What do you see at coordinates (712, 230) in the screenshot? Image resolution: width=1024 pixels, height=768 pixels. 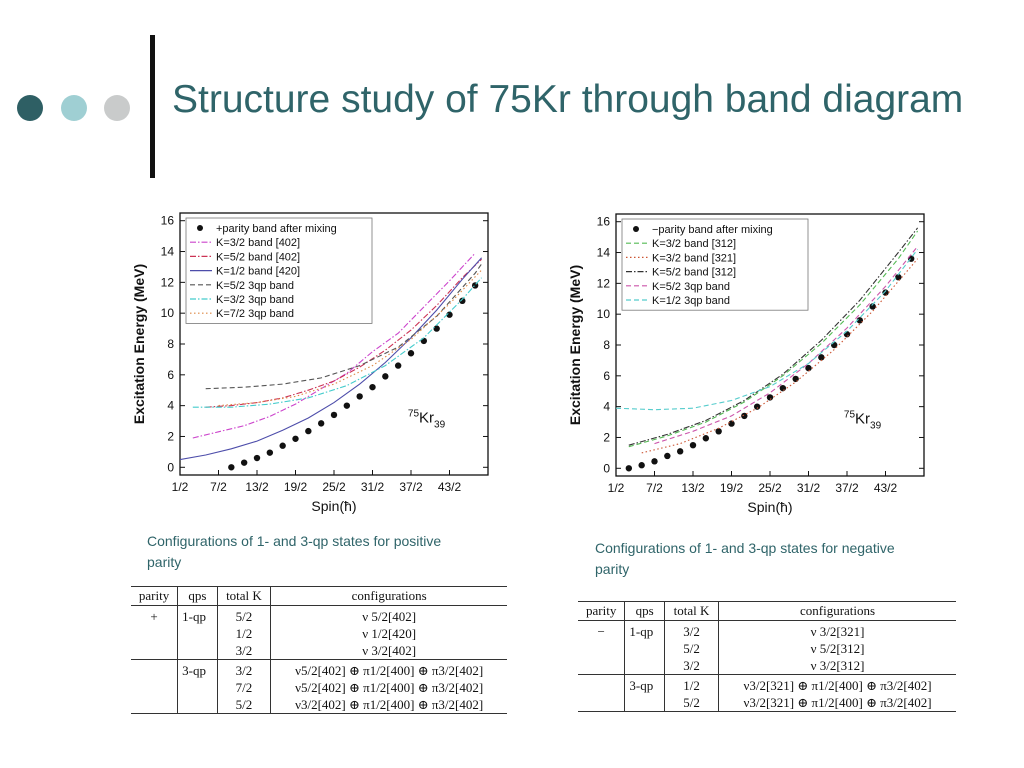 I see `legend-label: −parity band after mixing` at bounding box center [712, 230].